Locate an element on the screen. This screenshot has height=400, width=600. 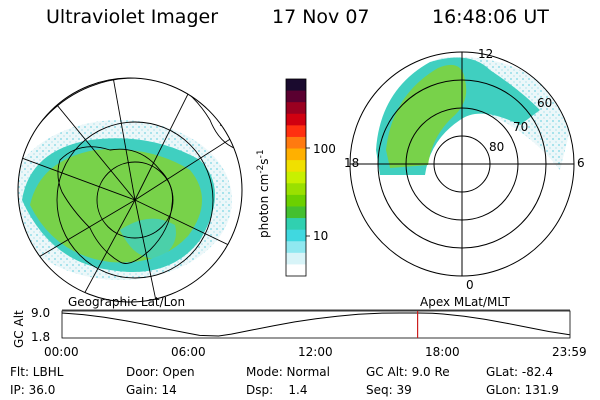
x-tick-4: 23:59 is located at coordinates (569, 352).